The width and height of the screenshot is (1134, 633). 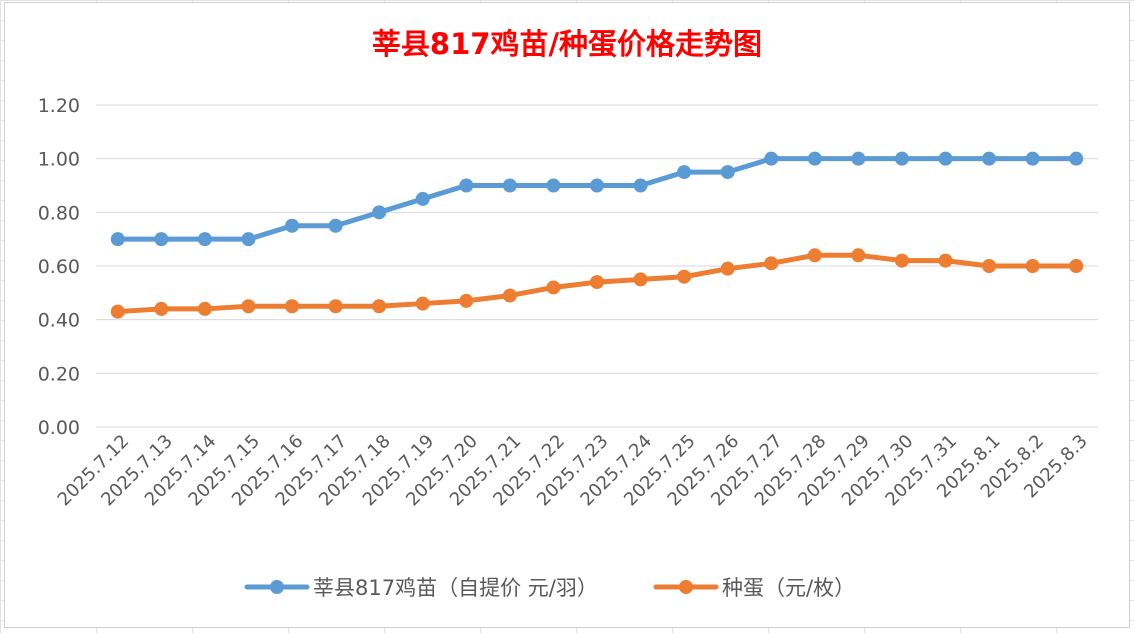 I want to click on legend-label: 种蛋（元/枚）, so click(x=788, y=588).